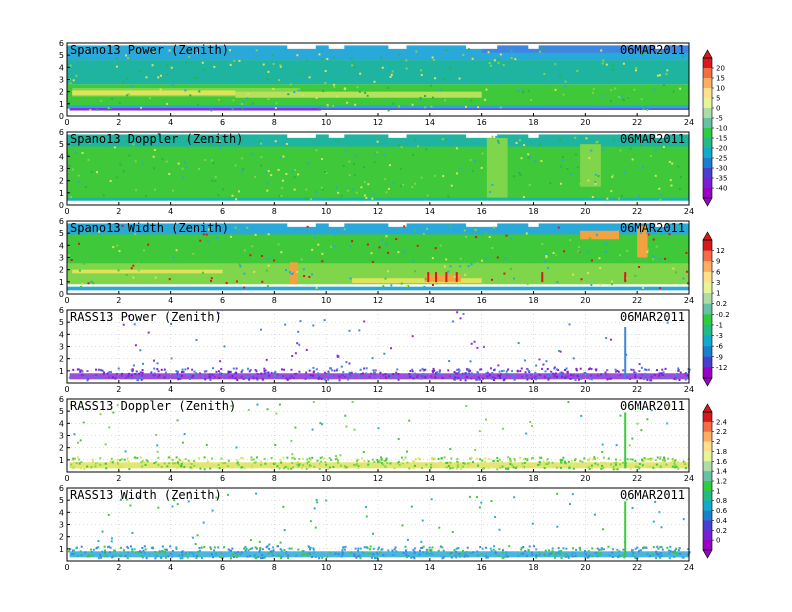  What do you see at coordinates (721, 159) in the screenshot?
I see `colorbar-label: -25` at bounding box center [721, 159].